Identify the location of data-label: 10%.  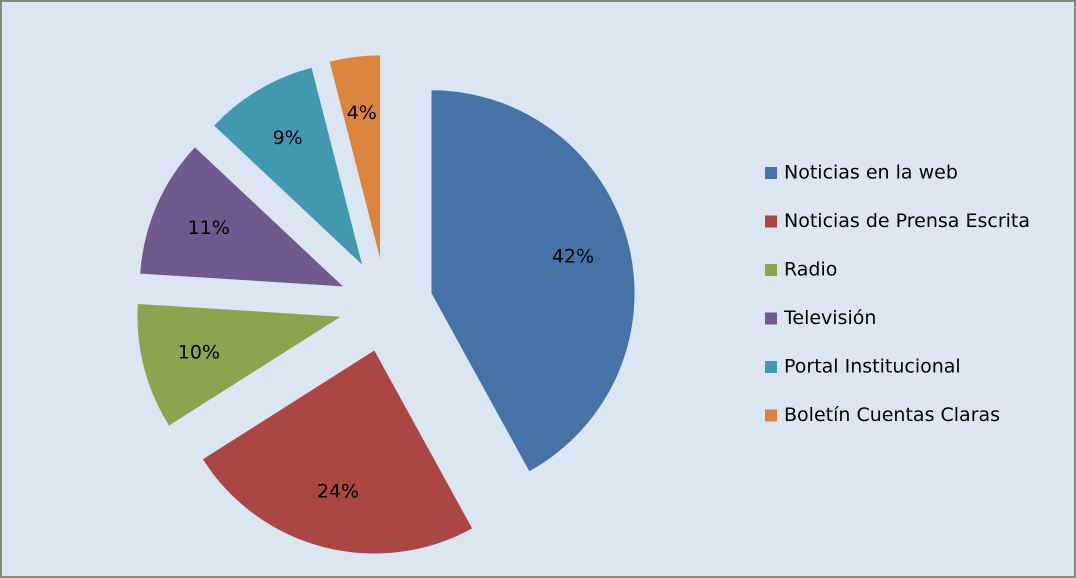
(199, 353).